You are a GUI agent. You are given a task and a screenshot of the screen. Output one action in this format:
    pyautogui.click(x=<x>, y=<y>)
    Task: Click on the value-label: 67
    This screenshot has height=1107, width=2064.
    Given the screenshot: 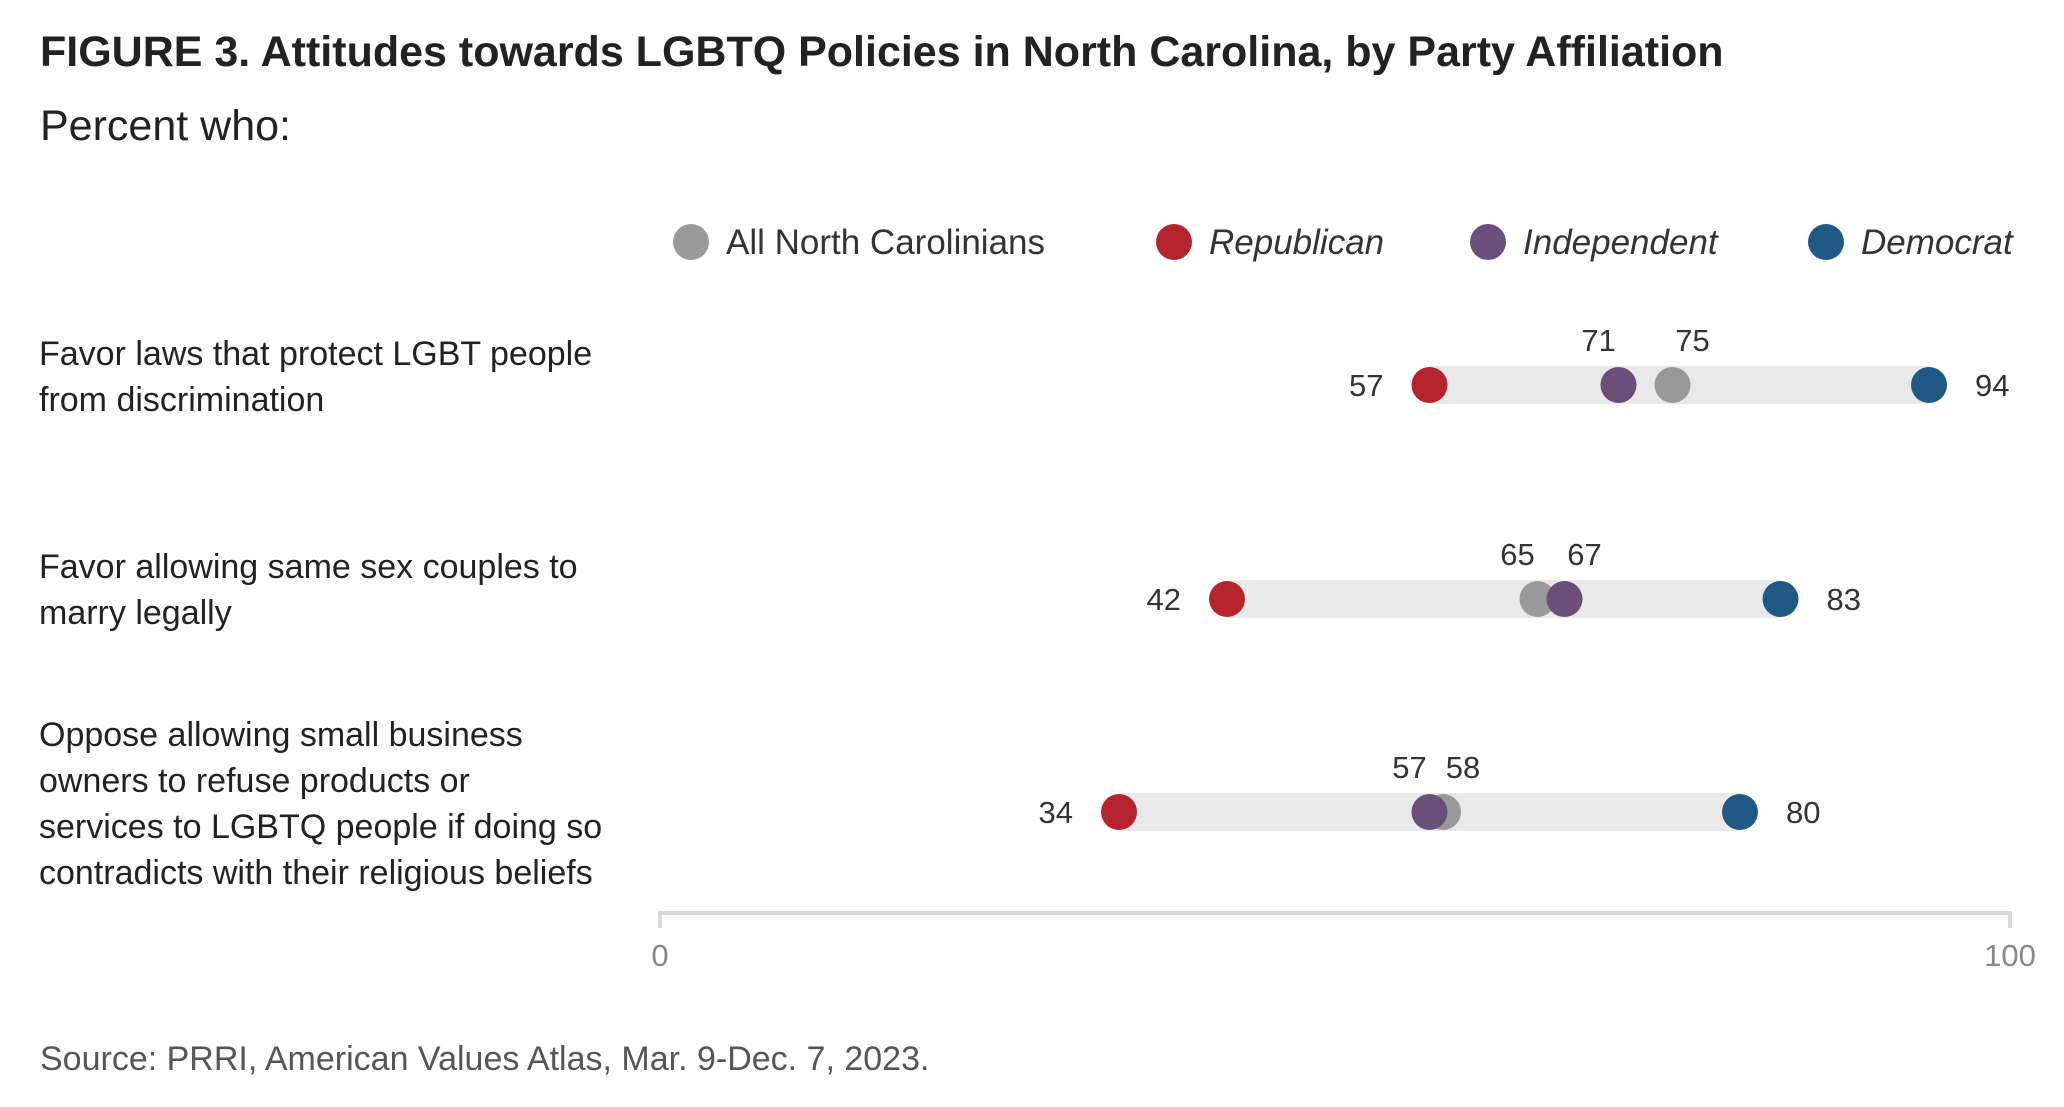 What is the action you would take?
    pyautogui.click(x=1584, y=554)
    